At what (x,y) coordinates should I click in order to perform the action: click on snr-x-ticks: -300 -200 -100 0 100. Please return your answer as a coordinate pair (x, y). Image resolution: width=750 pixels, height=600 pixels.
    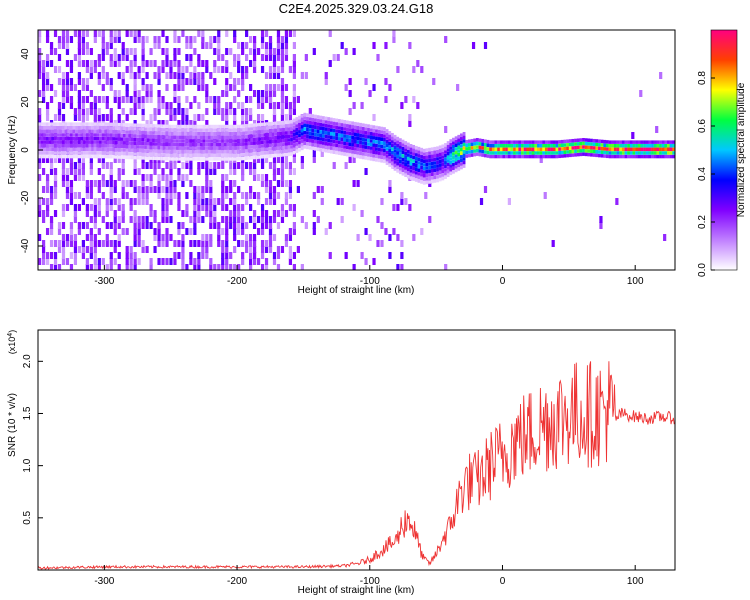
    Looking at the image, I should click on (369, 576).